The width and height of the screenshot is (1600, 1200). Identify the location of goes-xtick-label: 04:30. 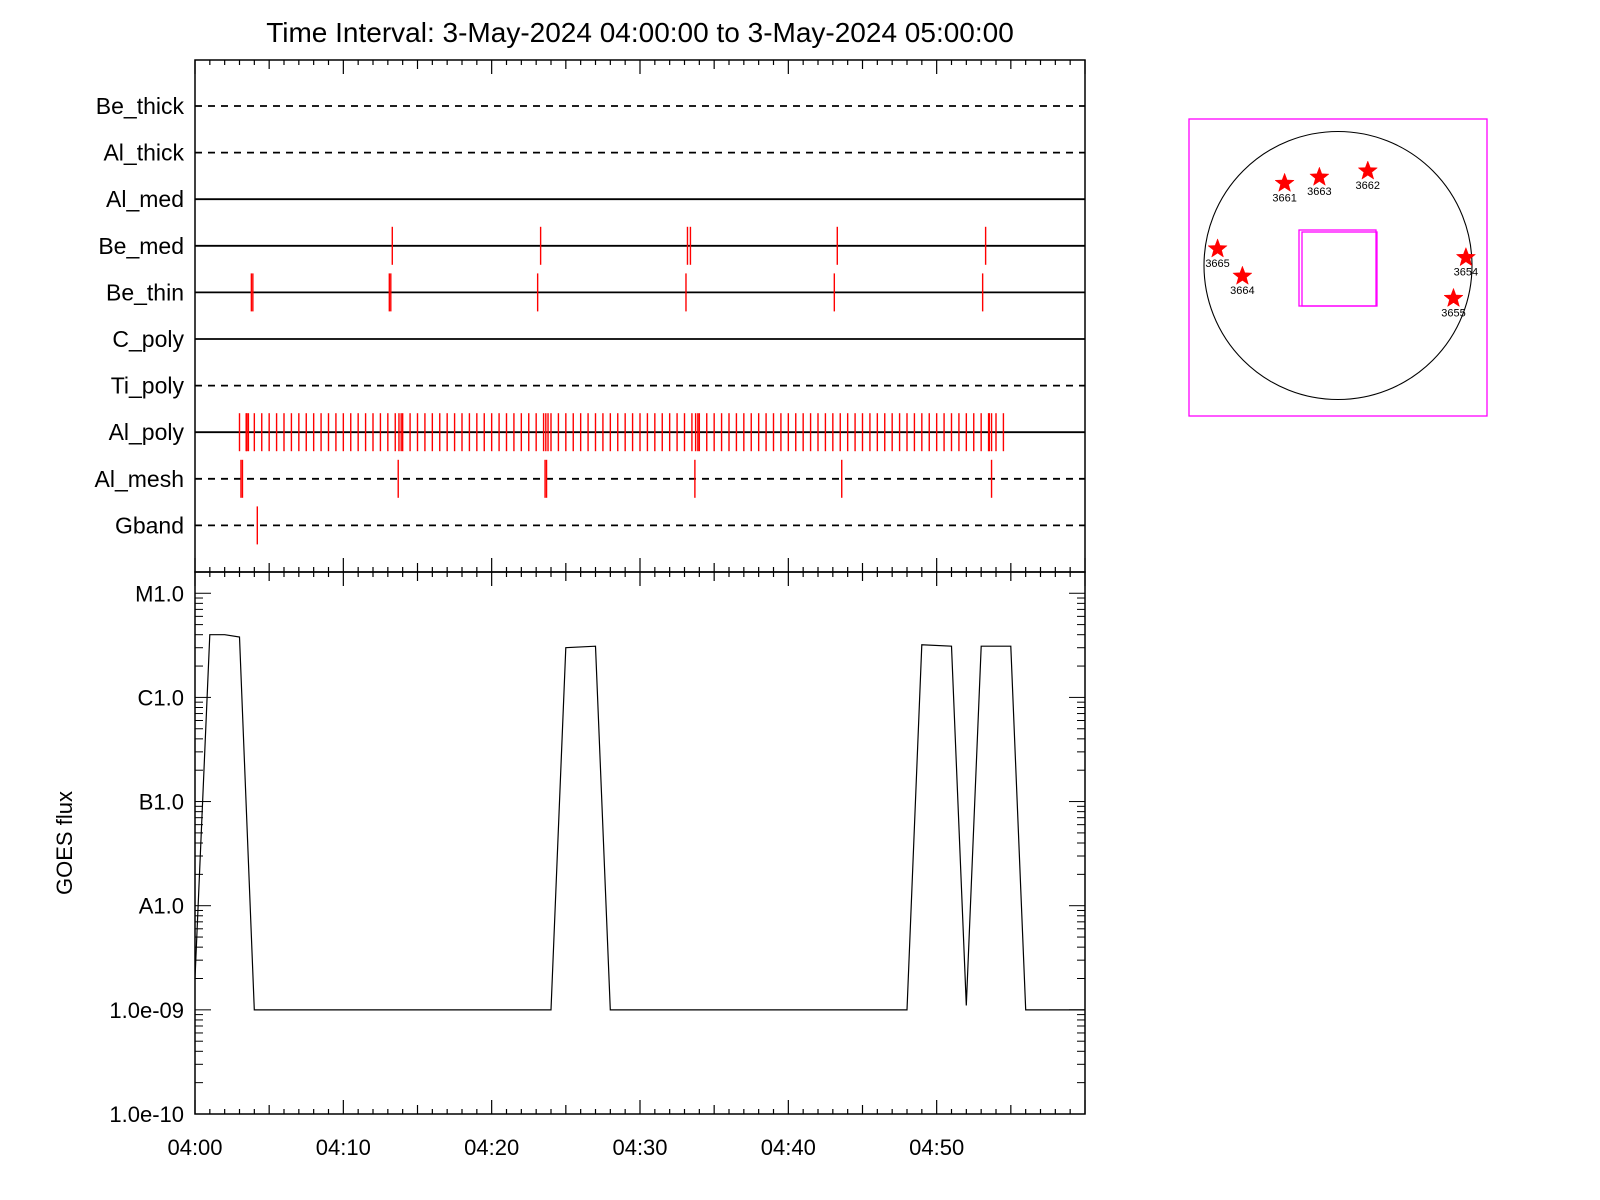
(639, 1147).